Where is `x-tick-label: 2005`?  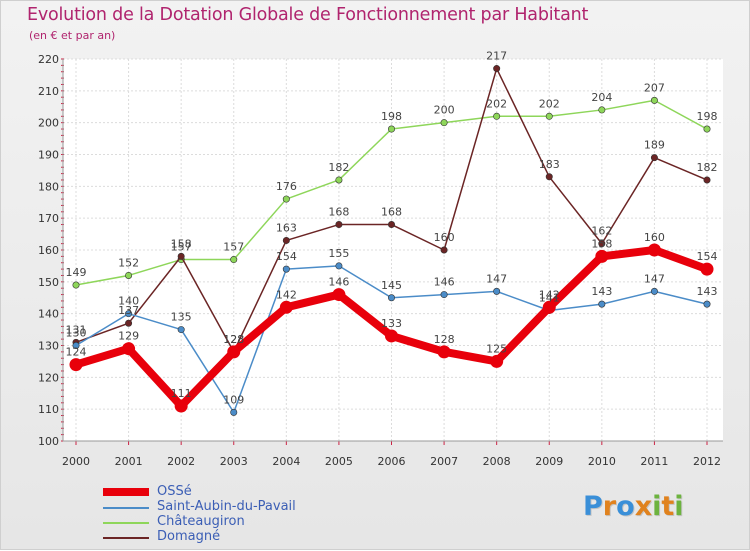
x-tick-label: 2005 is located at coordinates (339, 461).